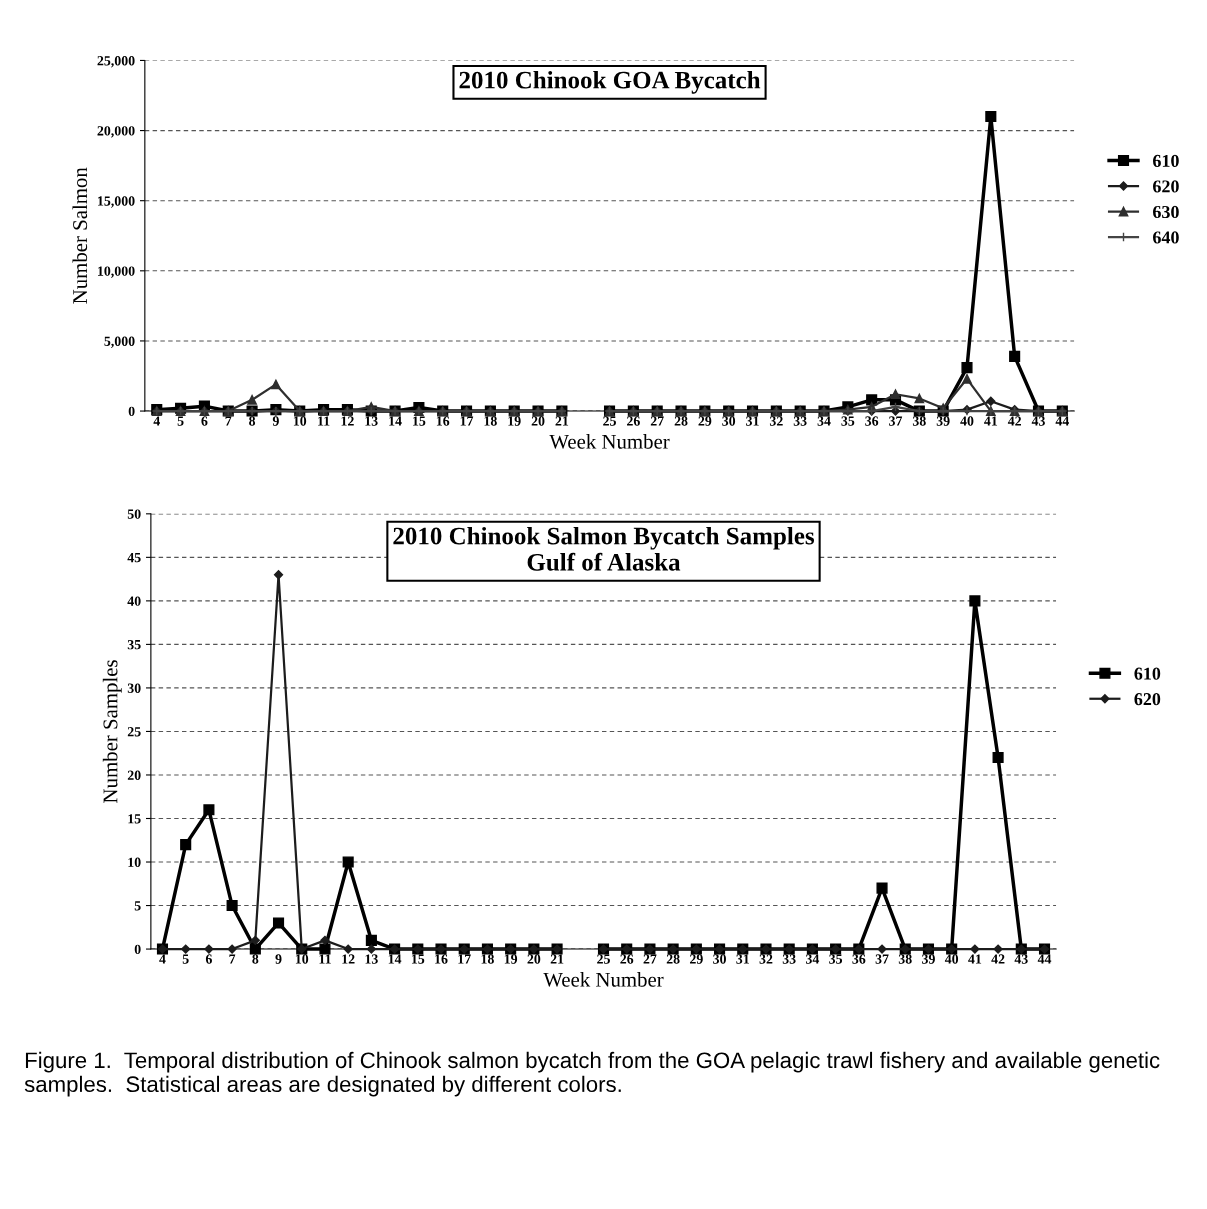  Describe the element at coordinates (1166, 237) in the screenshot. I see `legend-label: 640` at that location.